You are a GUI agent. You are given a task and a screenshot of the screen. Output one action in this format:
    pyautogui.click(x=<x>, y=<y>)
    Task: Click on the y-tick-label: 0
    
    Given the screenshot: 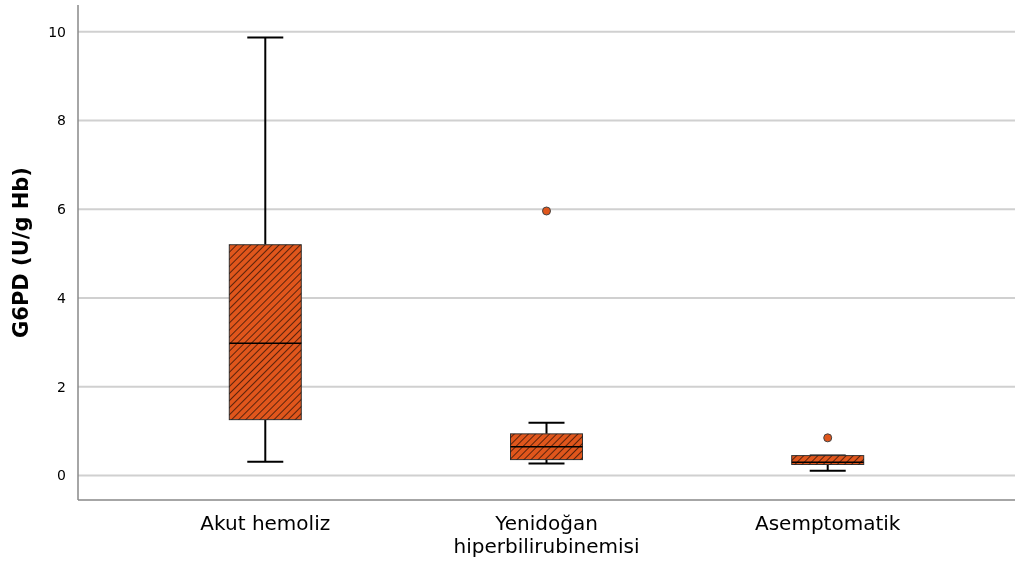 What is the action you would take?
    pyautogui.click(x=61, y=475)
    